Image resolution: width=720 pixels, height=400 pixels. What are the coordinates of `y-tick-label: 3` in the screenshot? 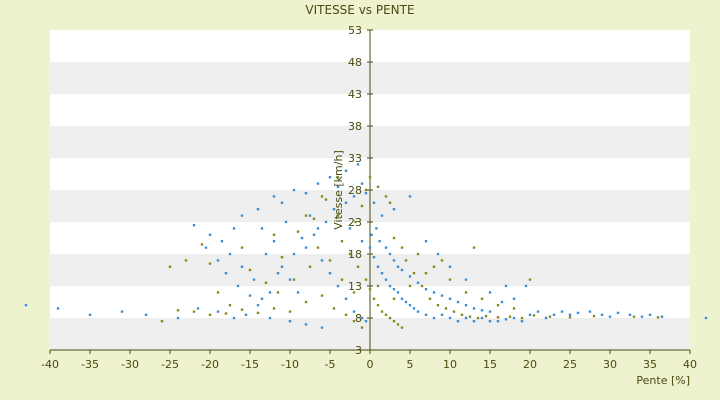 It's located at (358, 350).